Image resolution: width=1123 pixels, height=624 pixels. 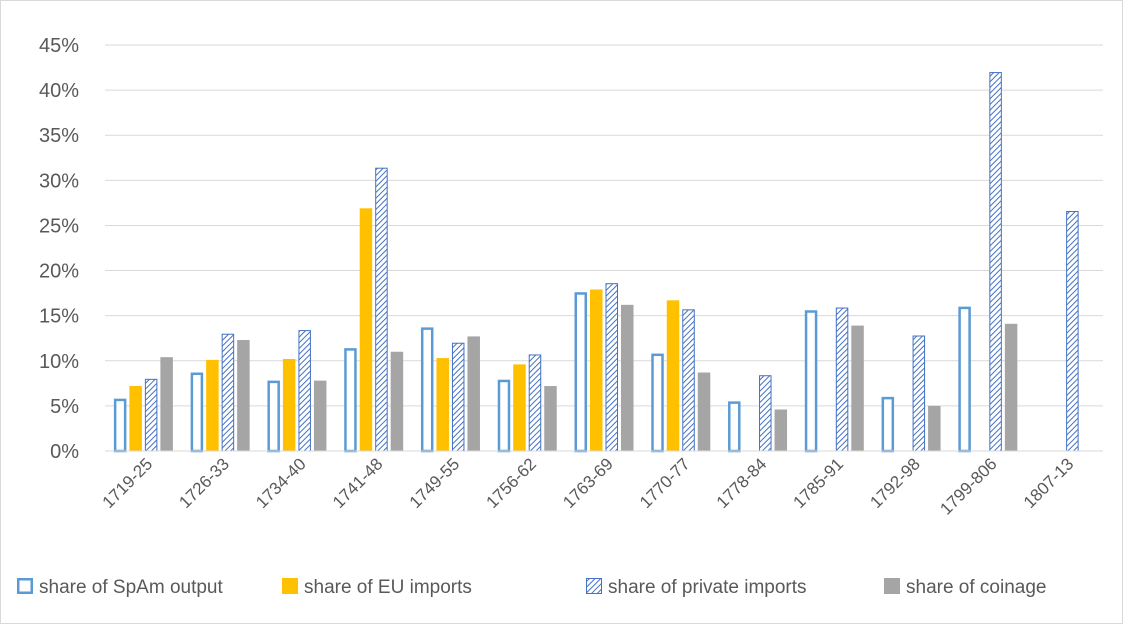 I want to click on x-tick-label: 1785-91, so click(x=819, y=483).